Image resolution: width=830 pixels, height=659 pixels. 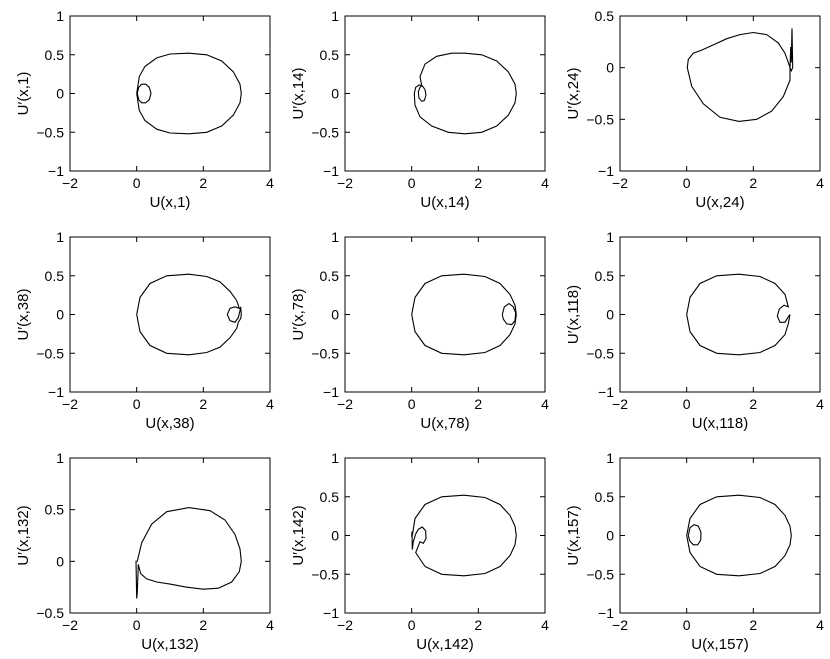 I want to click on y-axis-label: U′(x,78), so click(x=298, y=315).